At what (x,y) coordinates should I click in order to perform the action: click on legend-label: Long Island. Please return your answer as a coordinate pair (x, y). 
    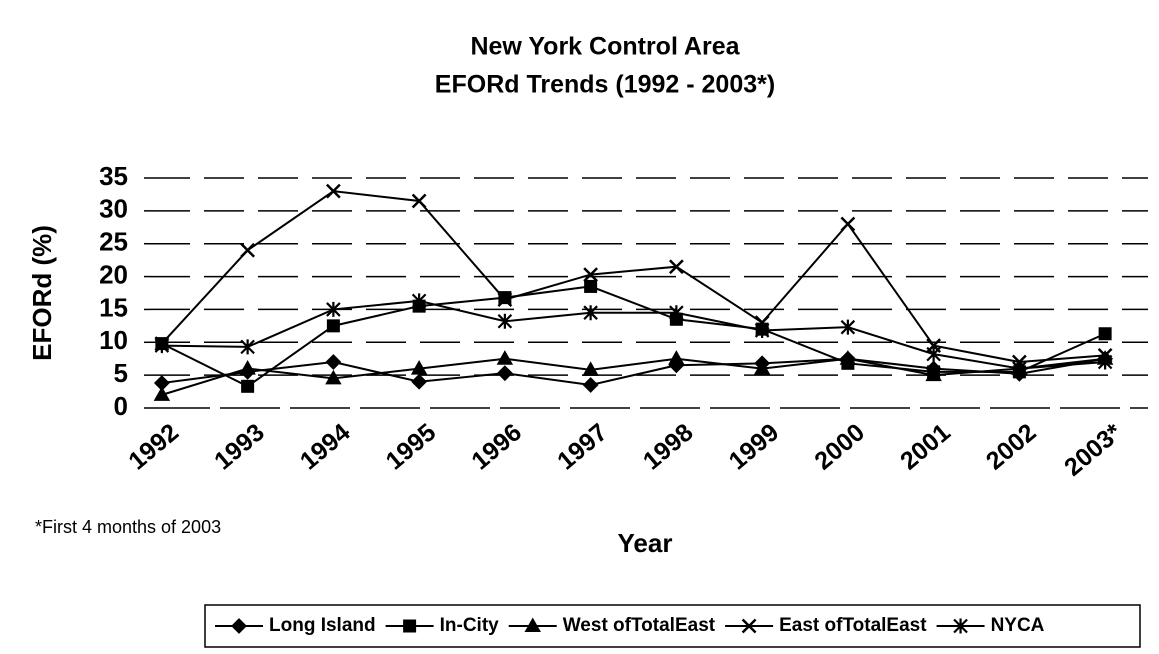
    Looking at the image, I should click on (322, 625).